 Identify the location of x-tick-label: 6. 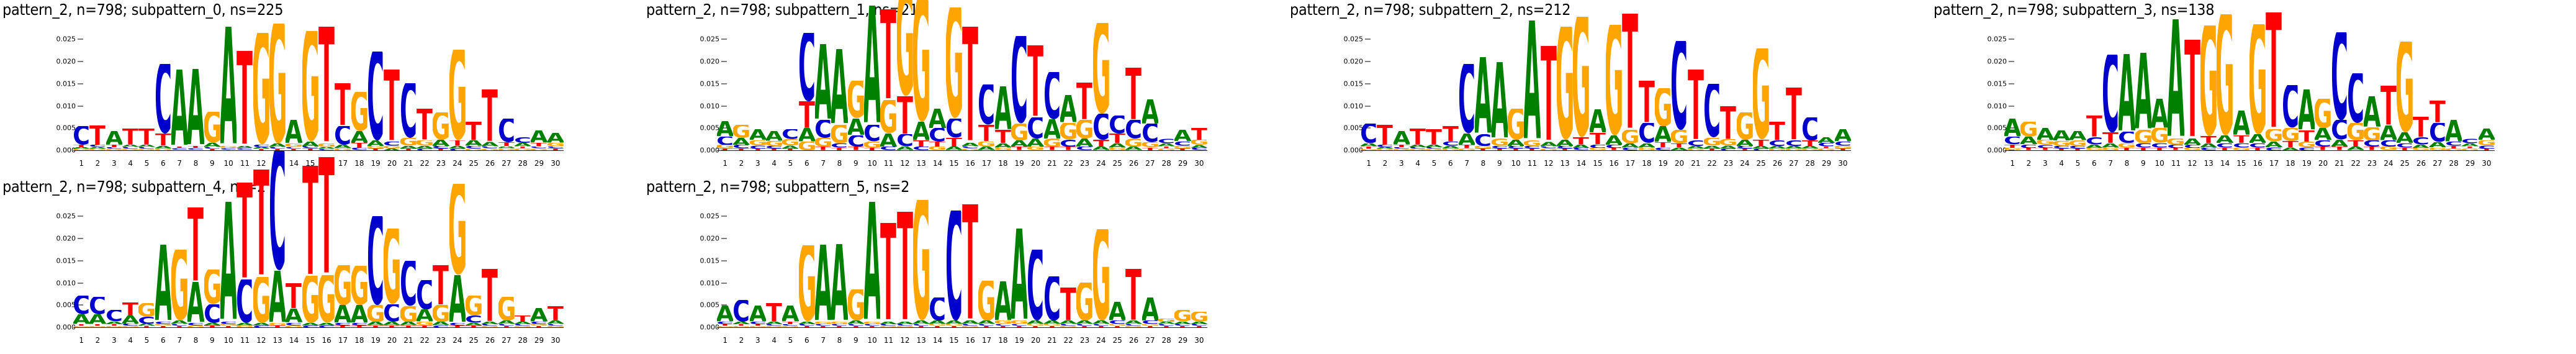
(806, 341).